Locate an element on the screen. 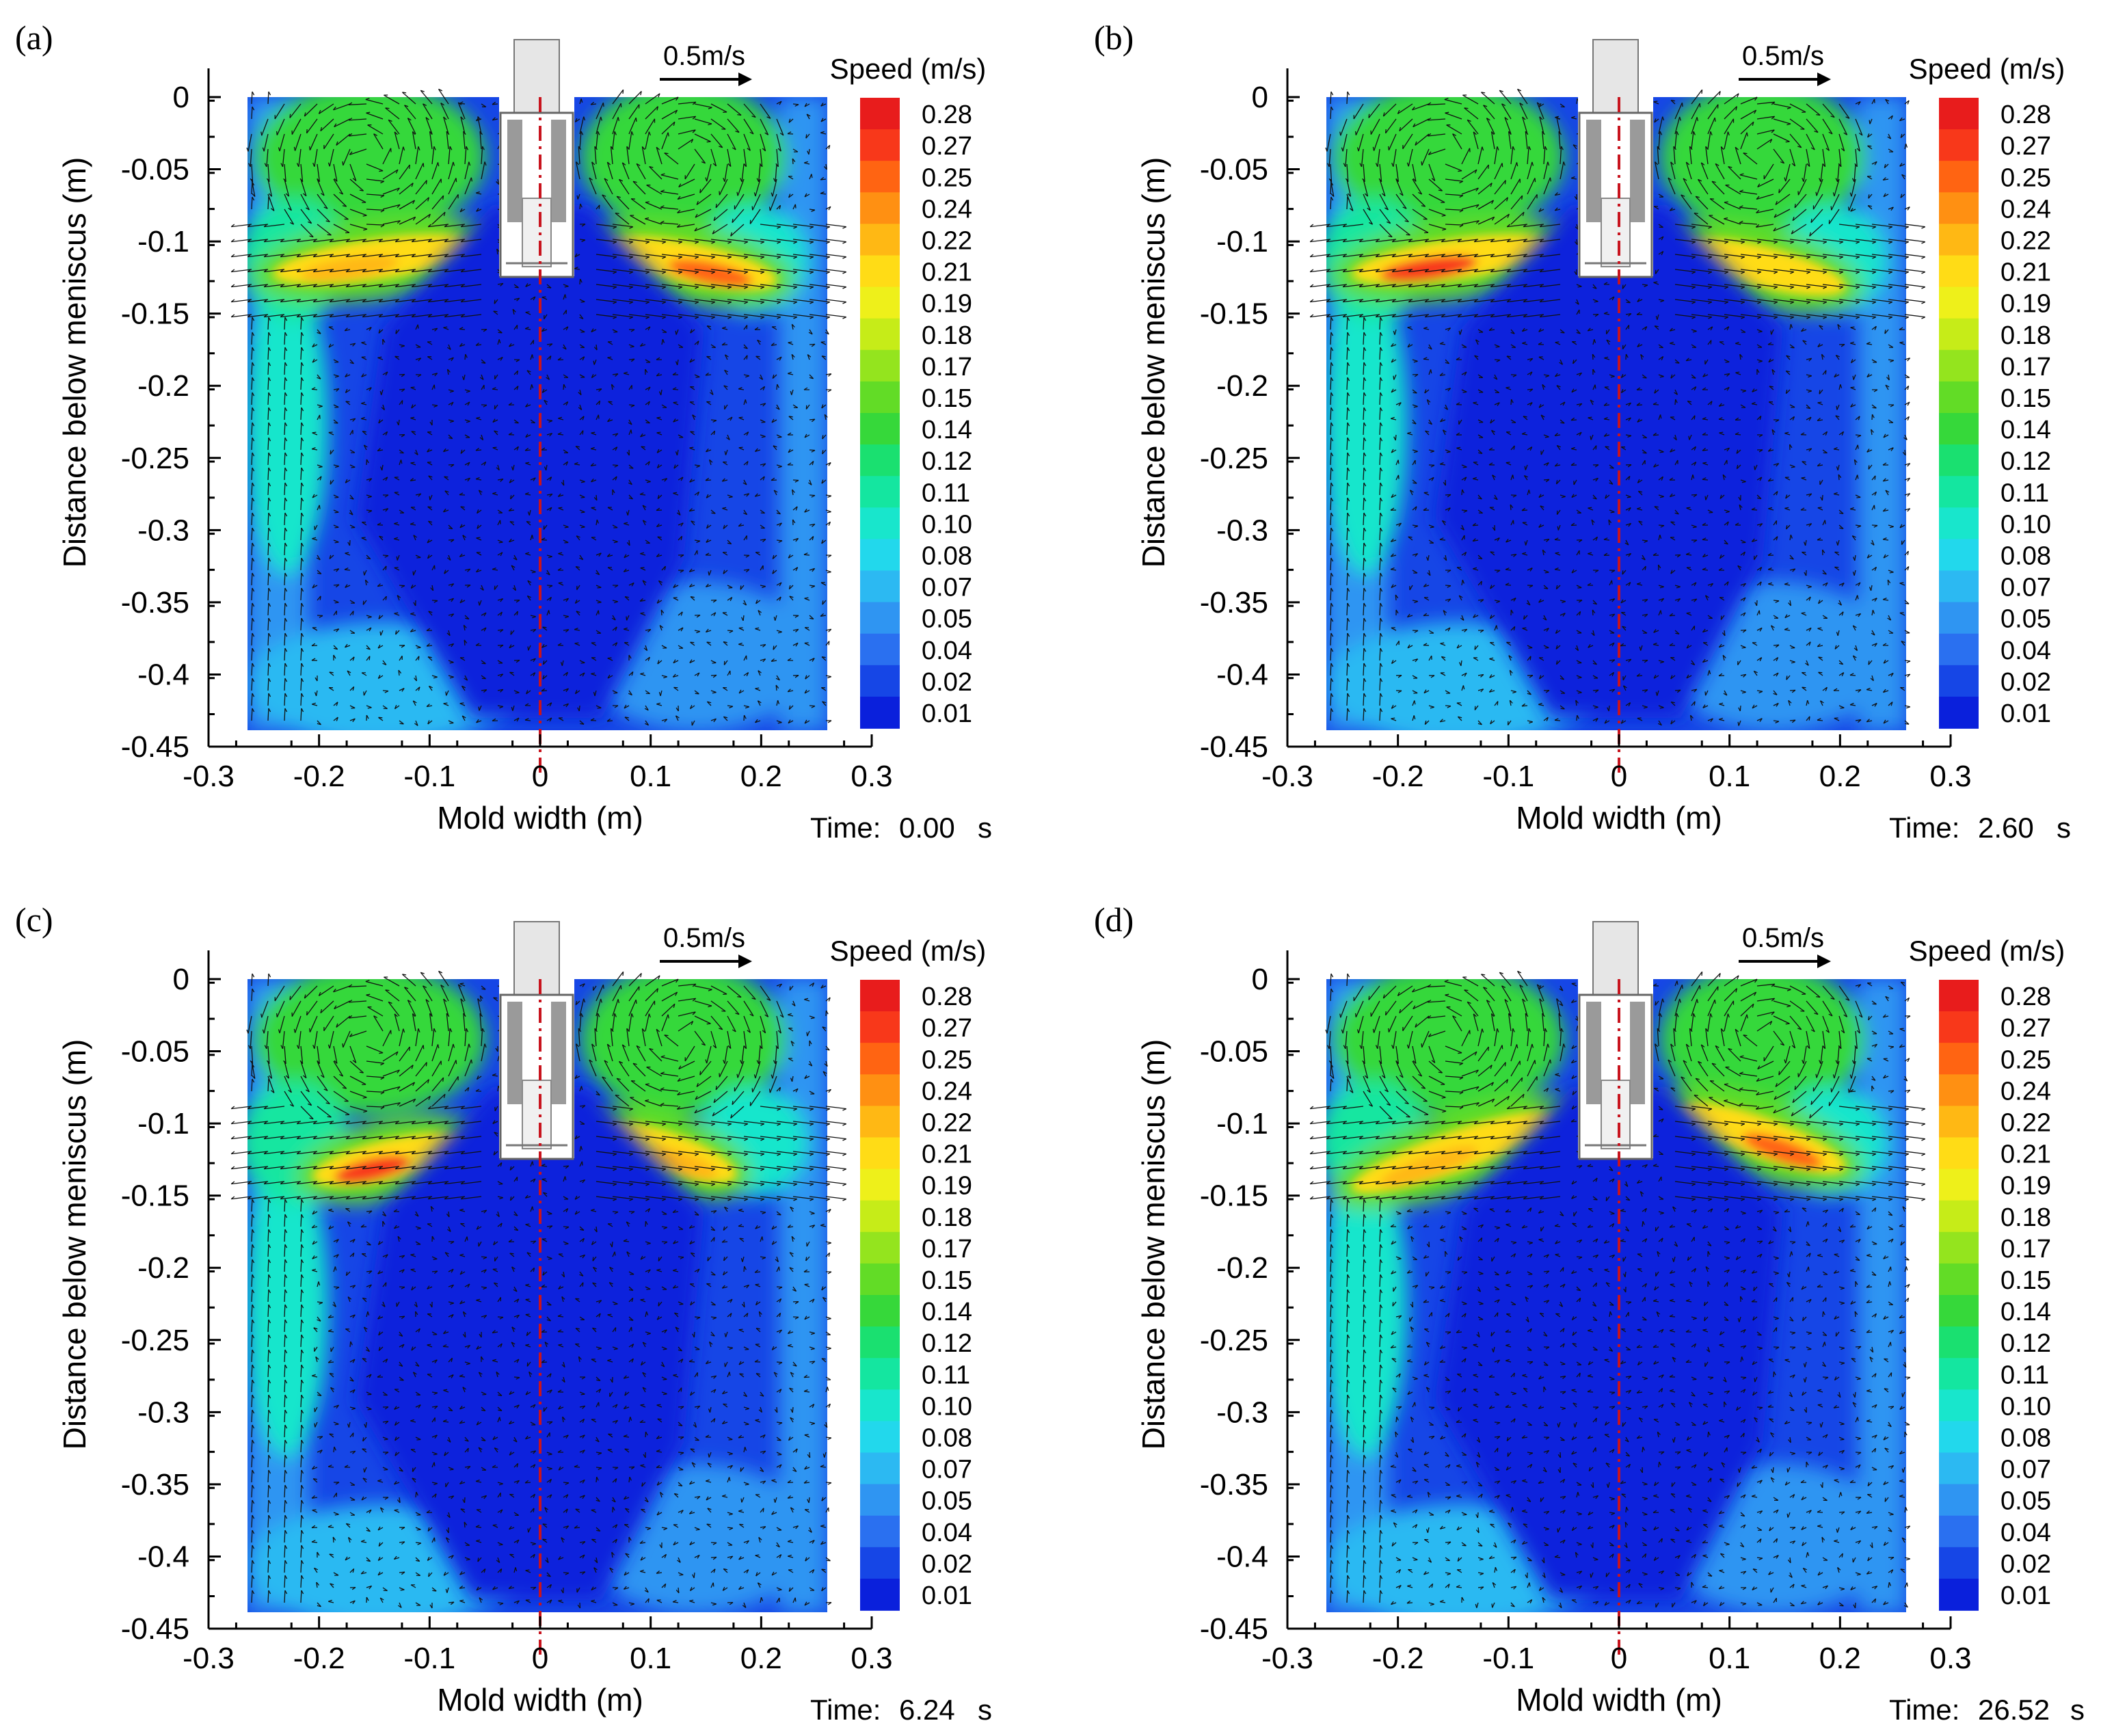  reference-vector-label: 0.5m/s is located at coordinates (1783, 56).